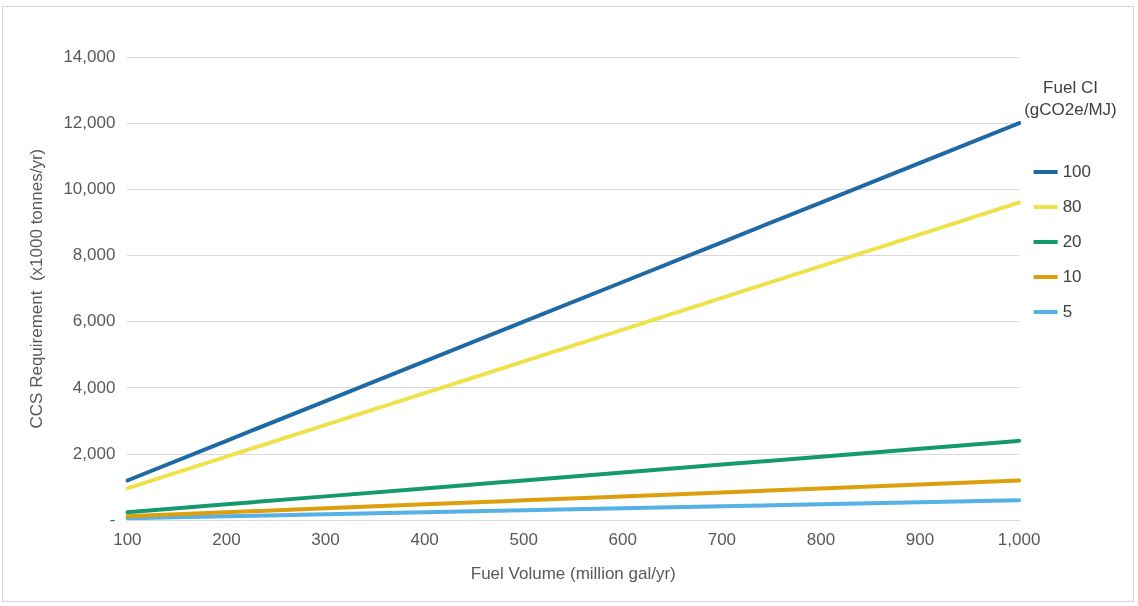 This screenshot has width=1138, height=606. Describe the element at coordinates (424, 540) in the screenshot. I see `x-tick-label: 400` at that location.